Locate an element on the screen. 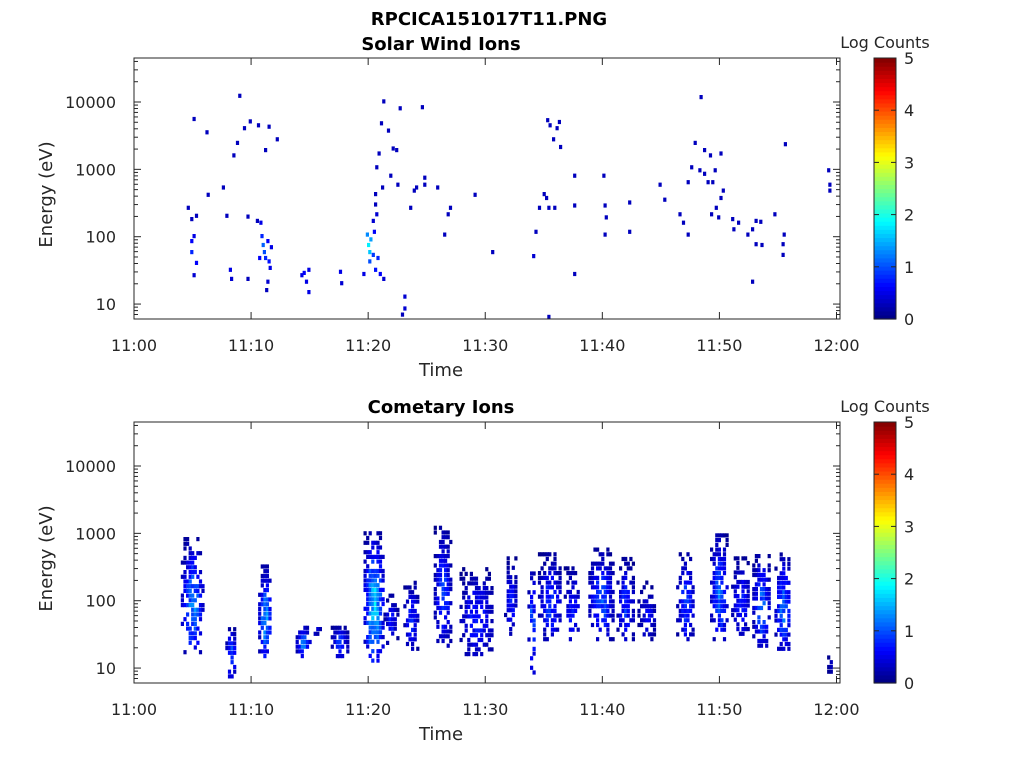  panel-title: Cometary Ions is located at coordinates (441, 407).